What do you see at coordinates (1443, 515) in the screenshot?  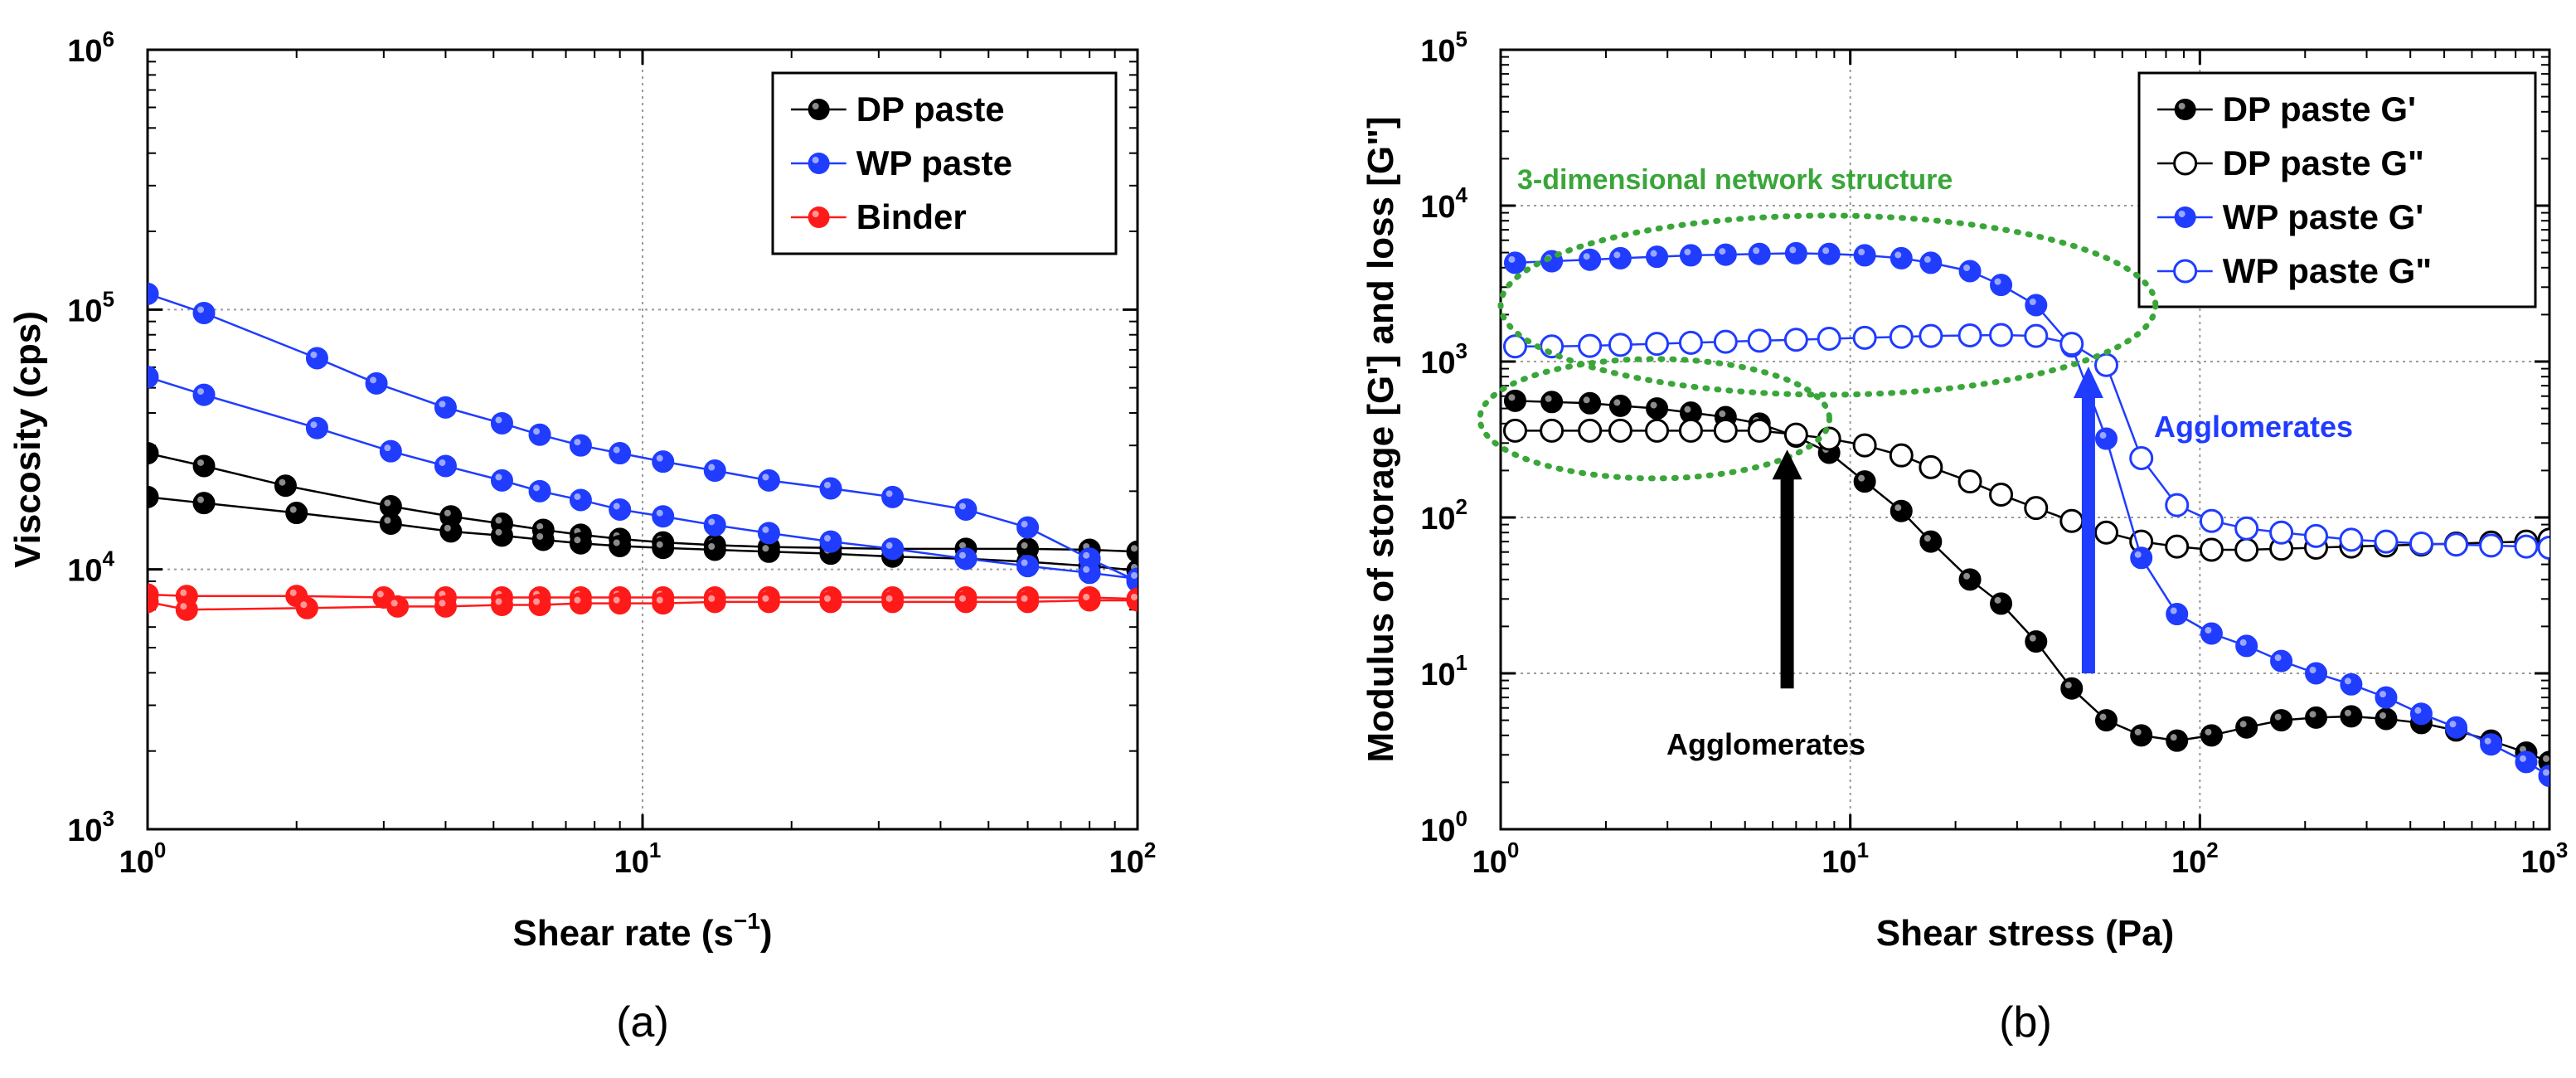 I see `y-tick-label: 10²` at bounding box center [1443, 515].